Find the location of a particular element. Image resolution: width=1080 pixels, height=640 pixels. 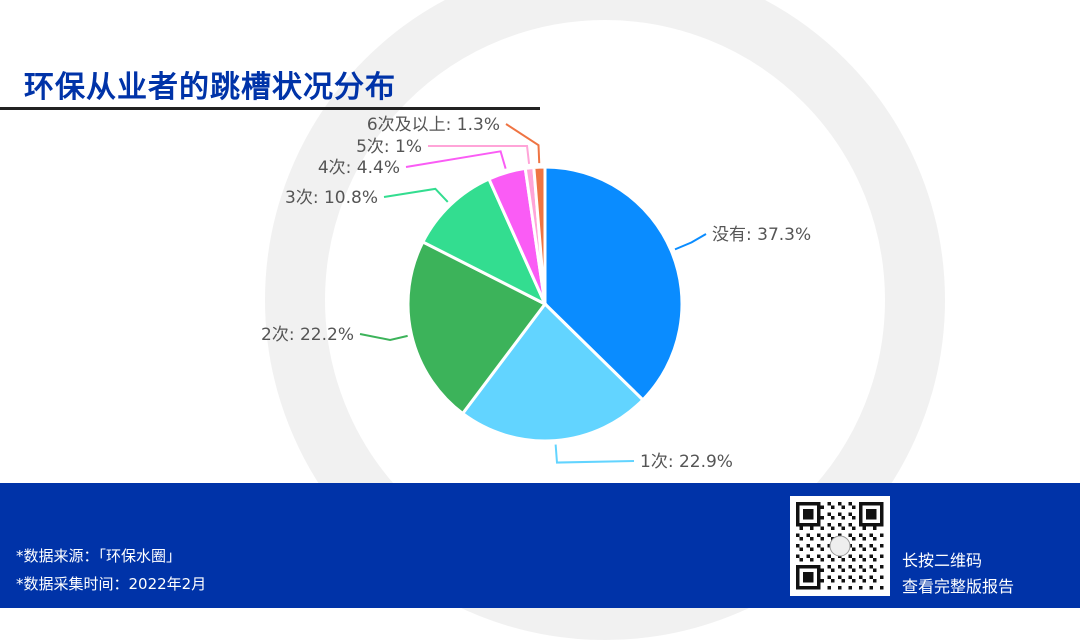

title-divider is located at coordinates (270, 108).